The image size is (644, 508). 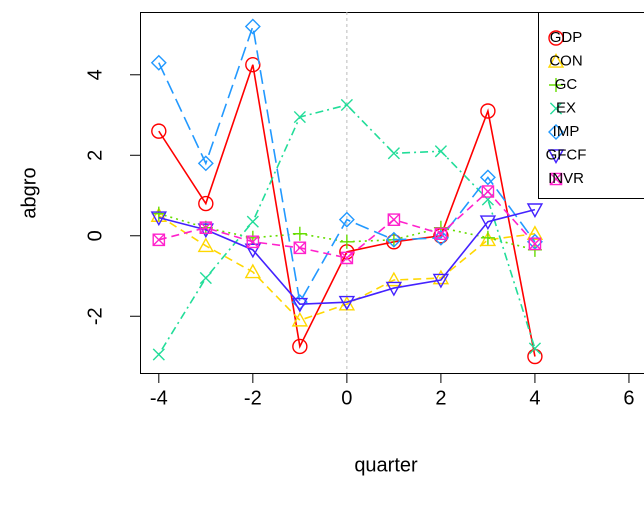 I want to click on y-tick-label: 4, so click(x=95, y=74).